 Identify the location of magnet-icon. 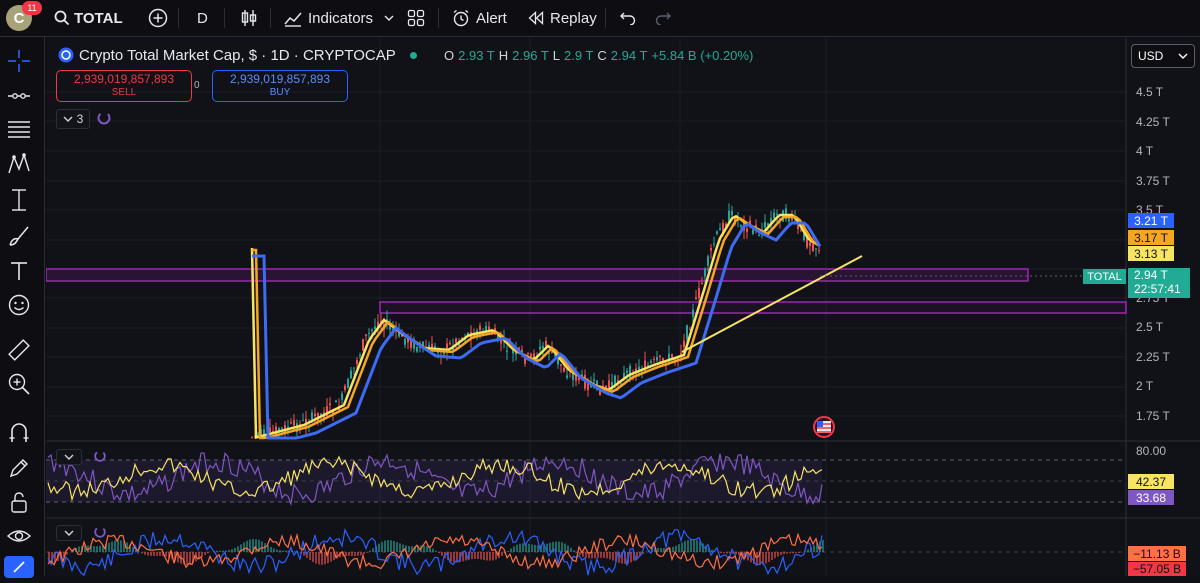
(19, 433).